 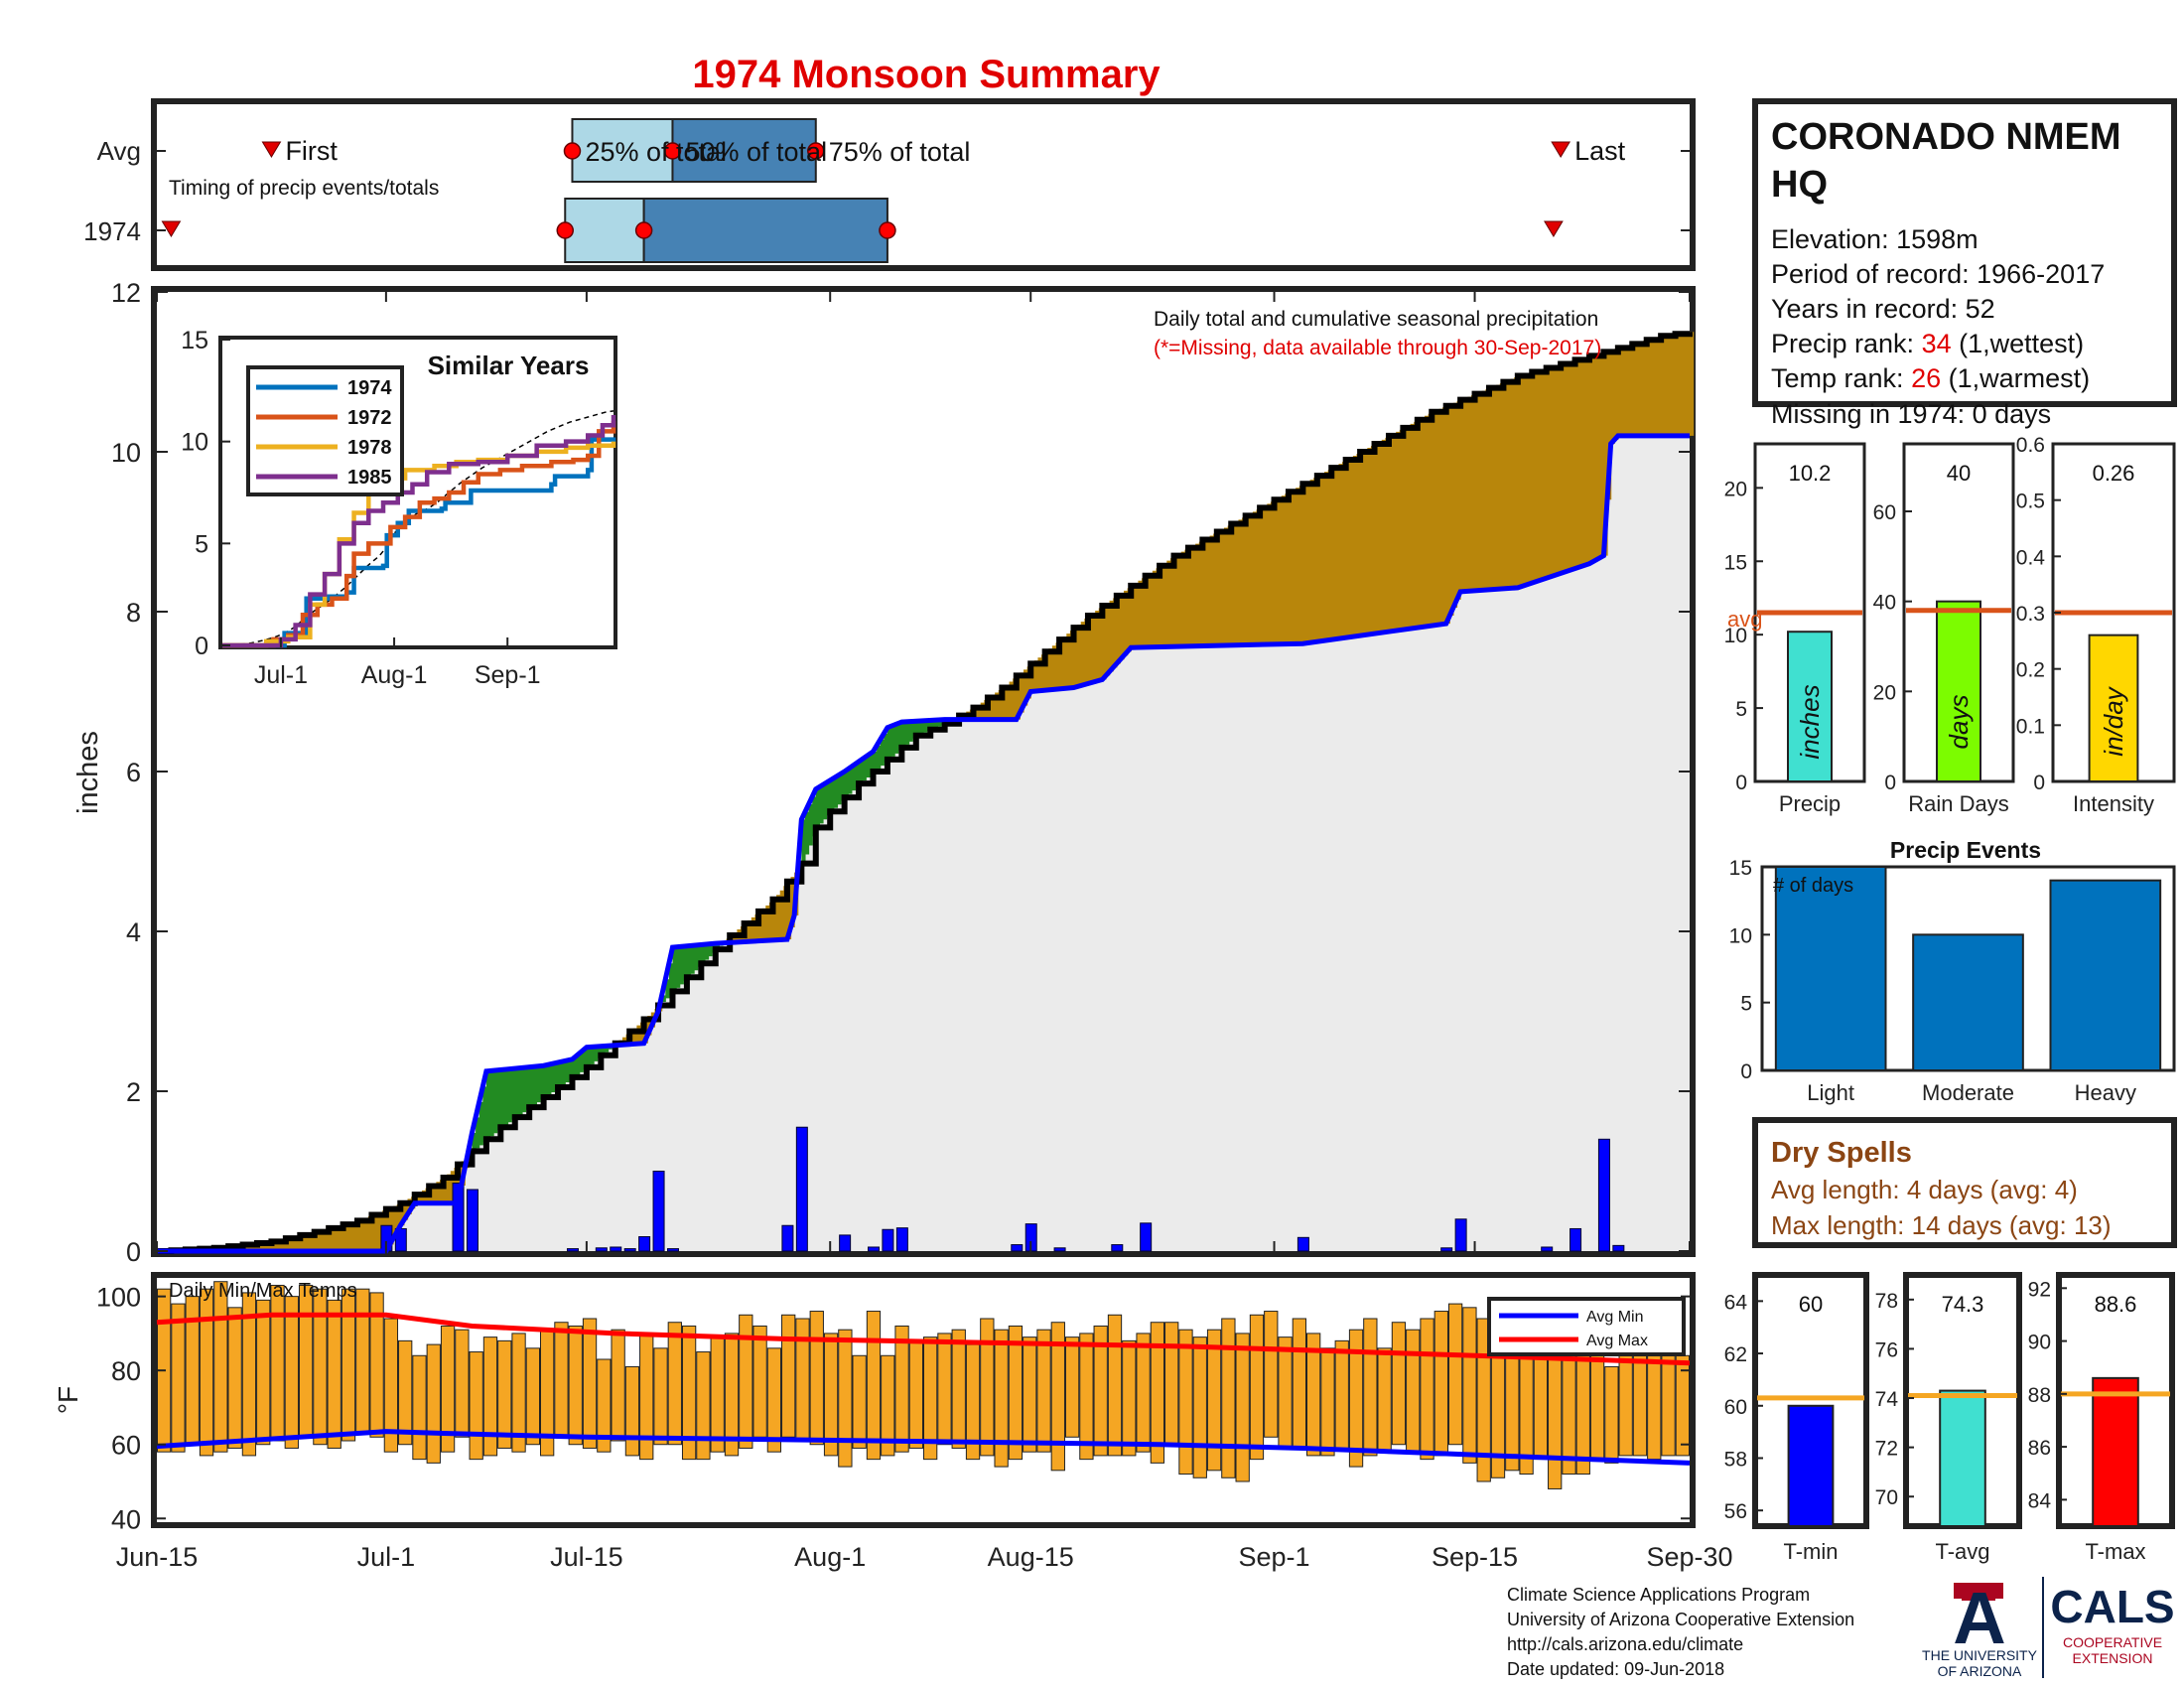 I want to click on events-ytick-label: 10, so click(x=1740, y=935).